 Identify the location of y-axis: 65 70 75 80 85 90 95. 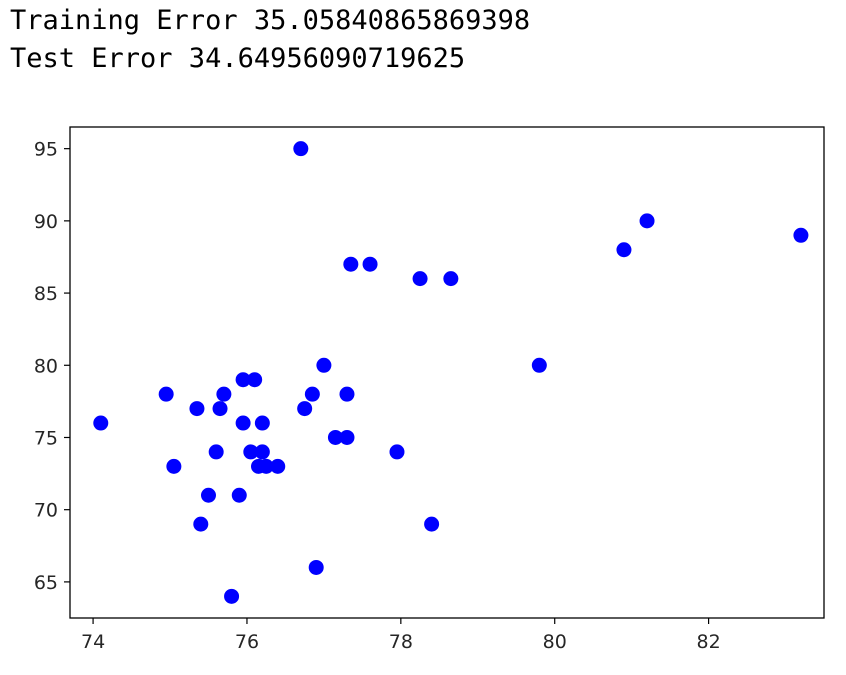
(52, 366).